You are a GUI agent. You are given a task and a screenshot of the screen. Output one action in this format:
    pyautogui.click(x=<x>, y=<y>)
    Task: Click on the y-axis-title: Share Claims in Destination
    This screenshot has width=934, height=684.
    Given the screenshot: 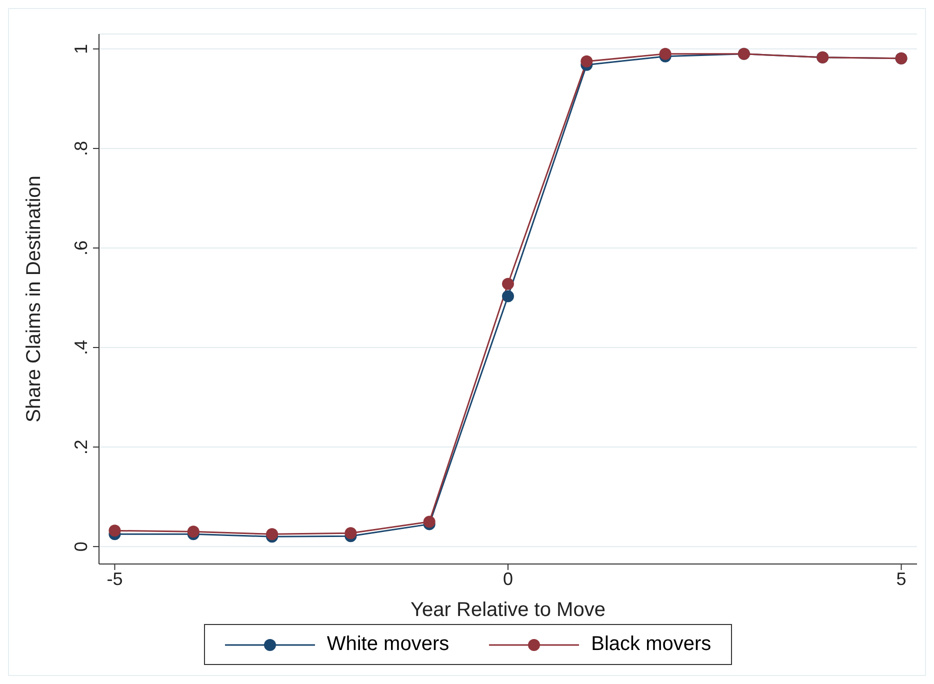 What is the action you would take?
    pyautogui.click(x=34, y=299)
    